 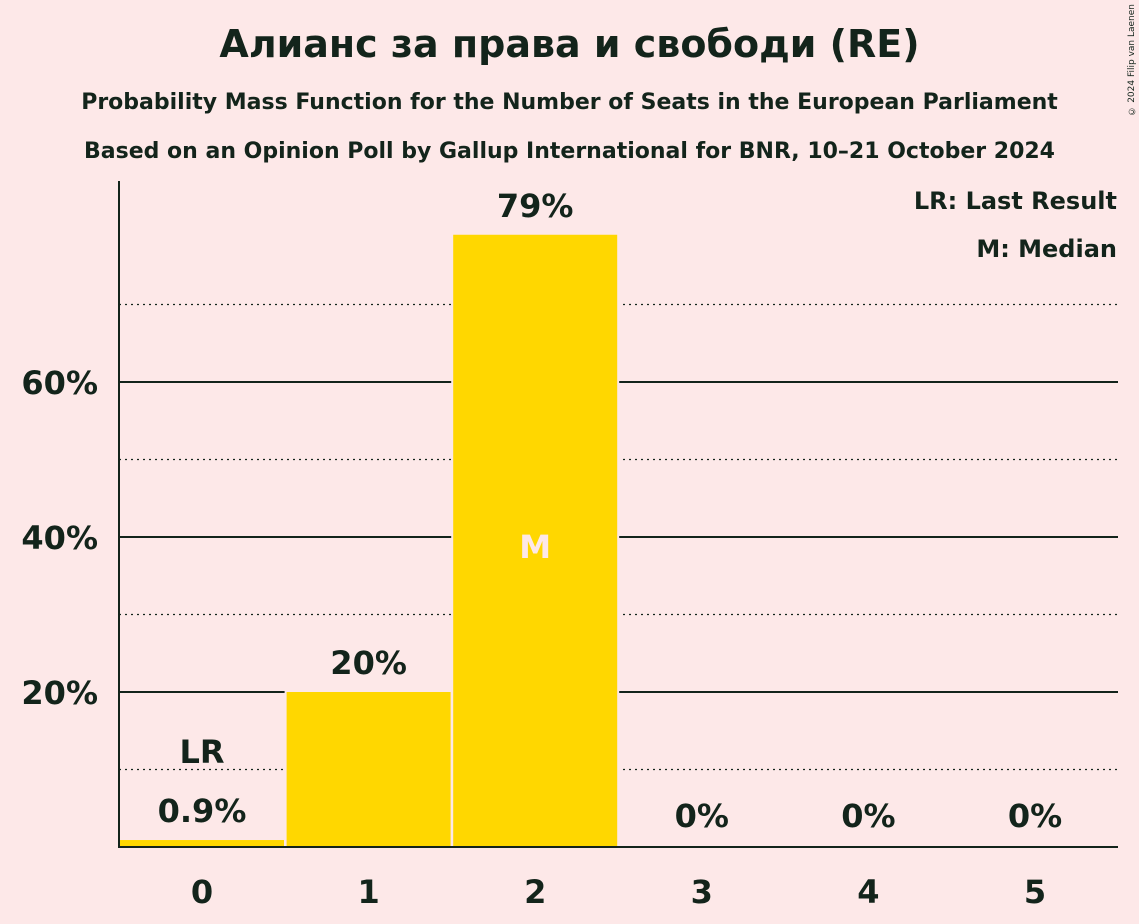 What do you see at coordinates (59, 383) in the screenshot?
I see `y-tick-label: 60%` at bounding box center [59, 383].